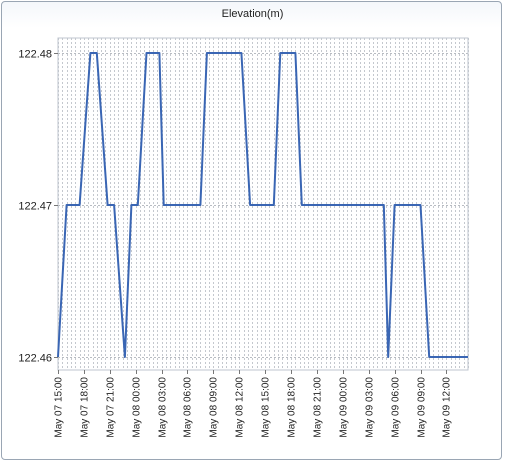  Describe the element at coordinates (292, 407) in the screenshot. I see `x-tick-label: May 08 18:00` at that location.